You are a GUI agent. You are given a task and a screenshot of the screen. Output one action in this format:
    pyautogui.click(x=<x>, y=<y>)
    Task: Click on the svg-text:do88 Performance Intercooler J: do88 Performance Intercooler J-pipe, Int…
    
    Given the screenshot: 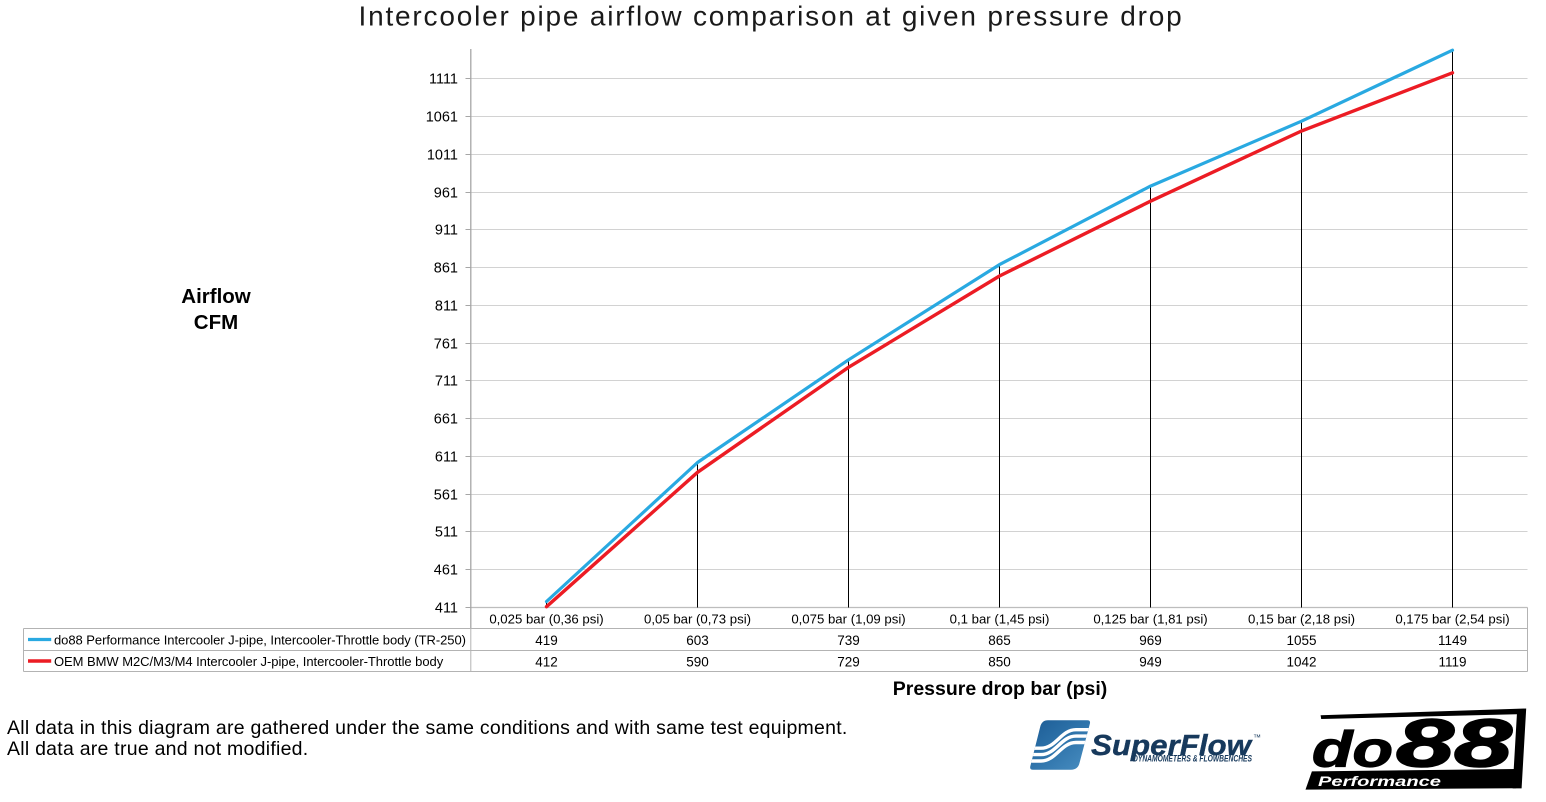 What is the action you would take?
    pyautogui.click(x=260, y=639)
    